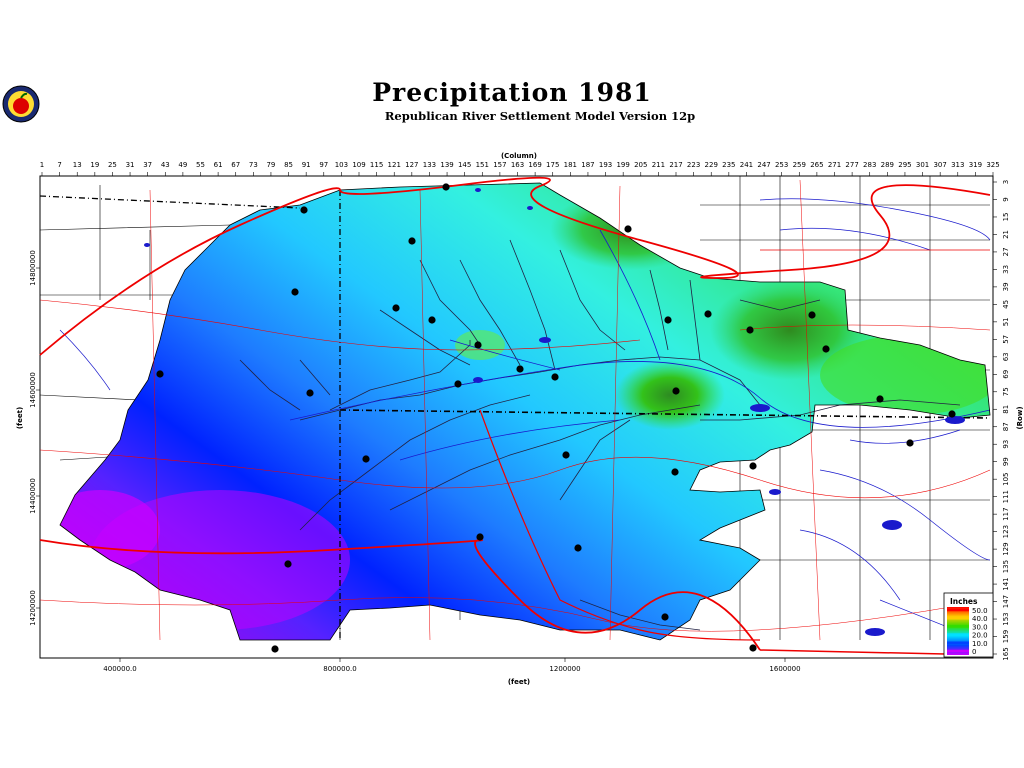  I want to click on column-tick-label: 25, so click(112, 165).